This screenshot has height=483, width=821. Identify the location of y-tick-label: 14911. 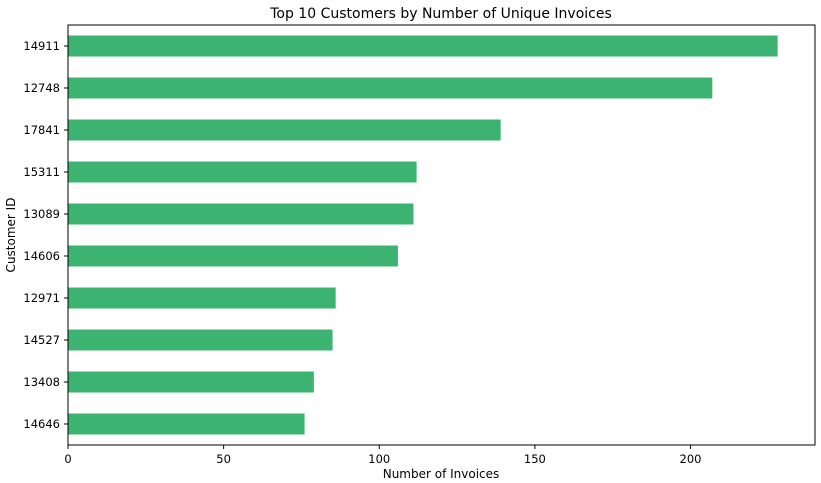
(41, 46).